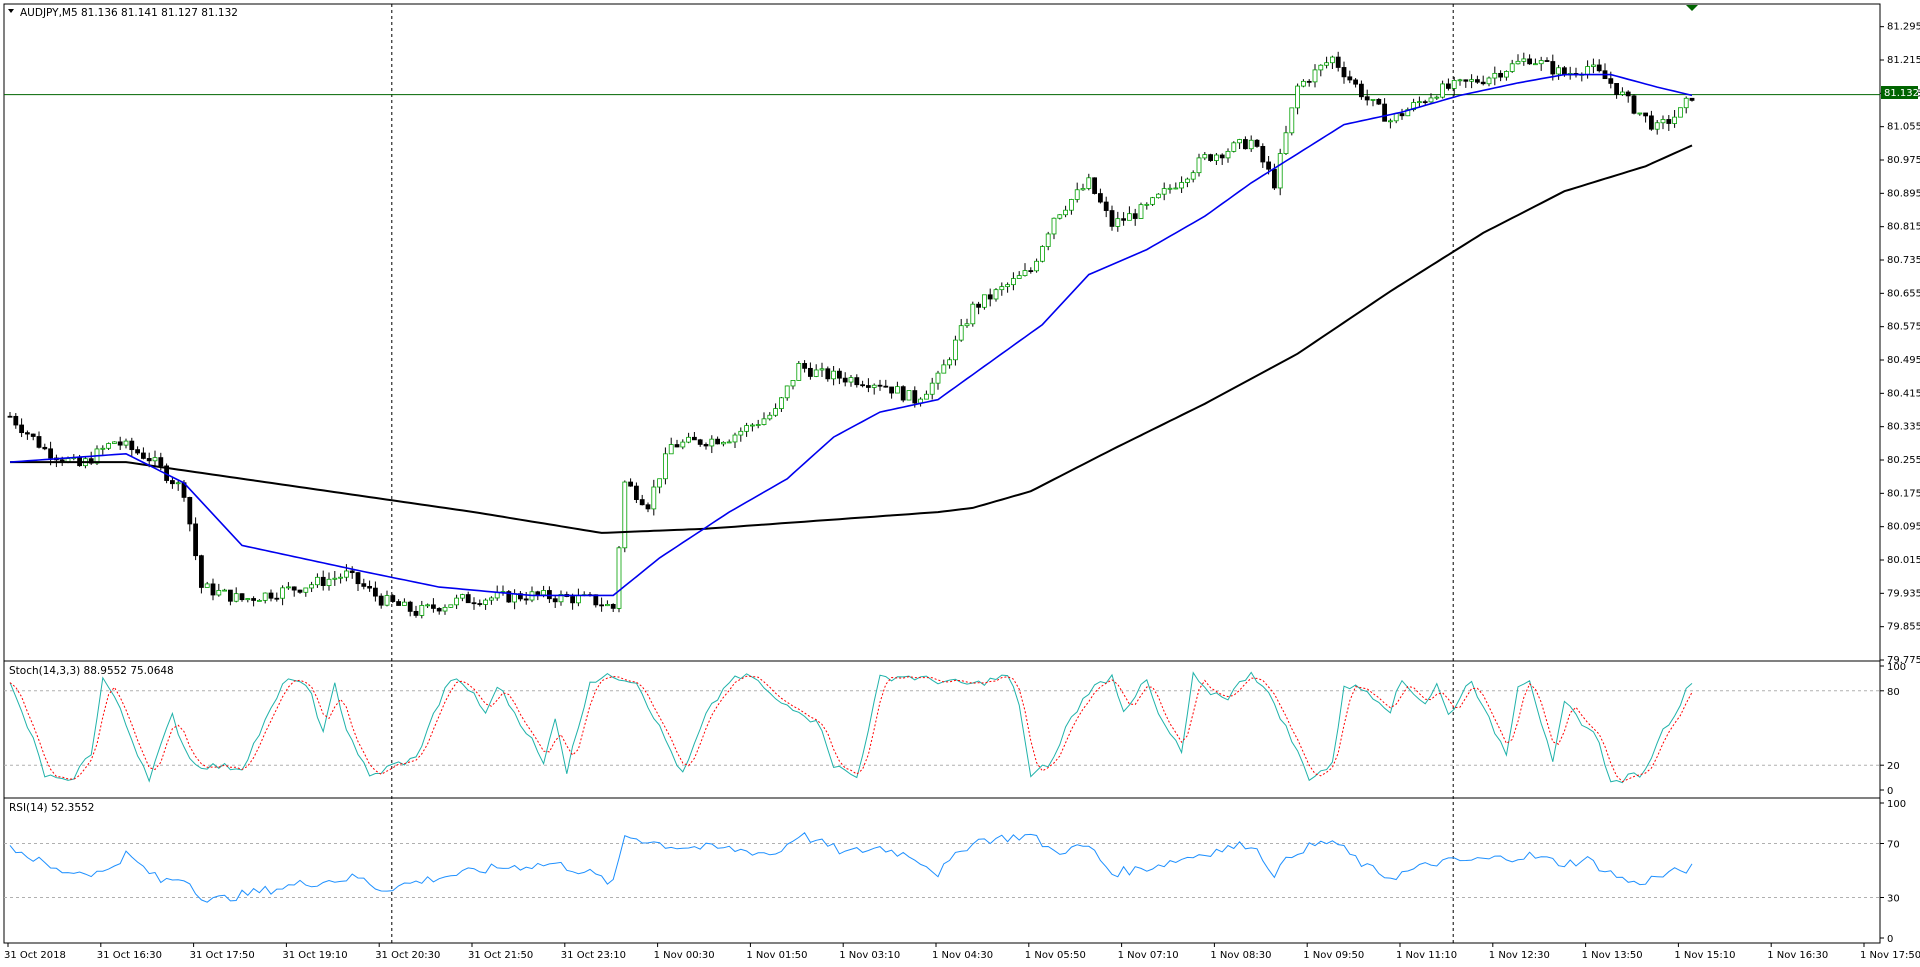 Image resolution: width=1920 pixels, height=967 pixels. I want to click on time-tick-label: 1 Nov 16:30, so click(1797, 955).